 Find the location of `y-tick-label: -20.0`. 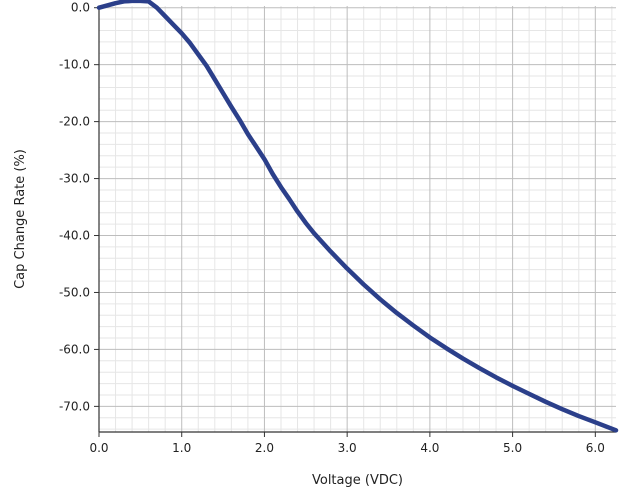

y-tick-label: -20.0 is located at coordinates (74, 122).